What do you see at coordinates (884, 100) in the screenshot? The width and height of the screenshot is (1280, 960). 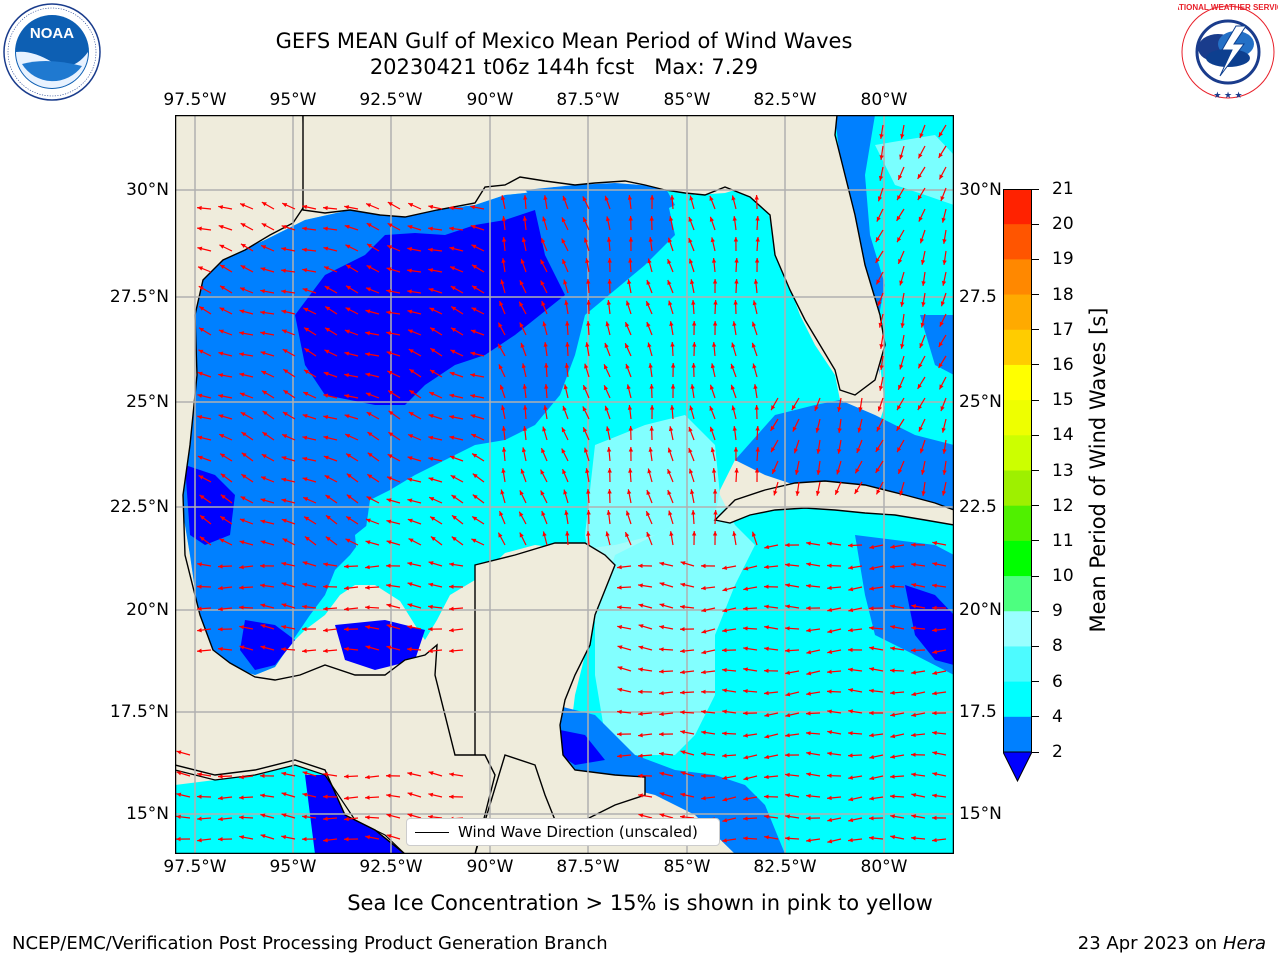 I see `lon-label-top: 80°W` at bounding box center [884, 100].